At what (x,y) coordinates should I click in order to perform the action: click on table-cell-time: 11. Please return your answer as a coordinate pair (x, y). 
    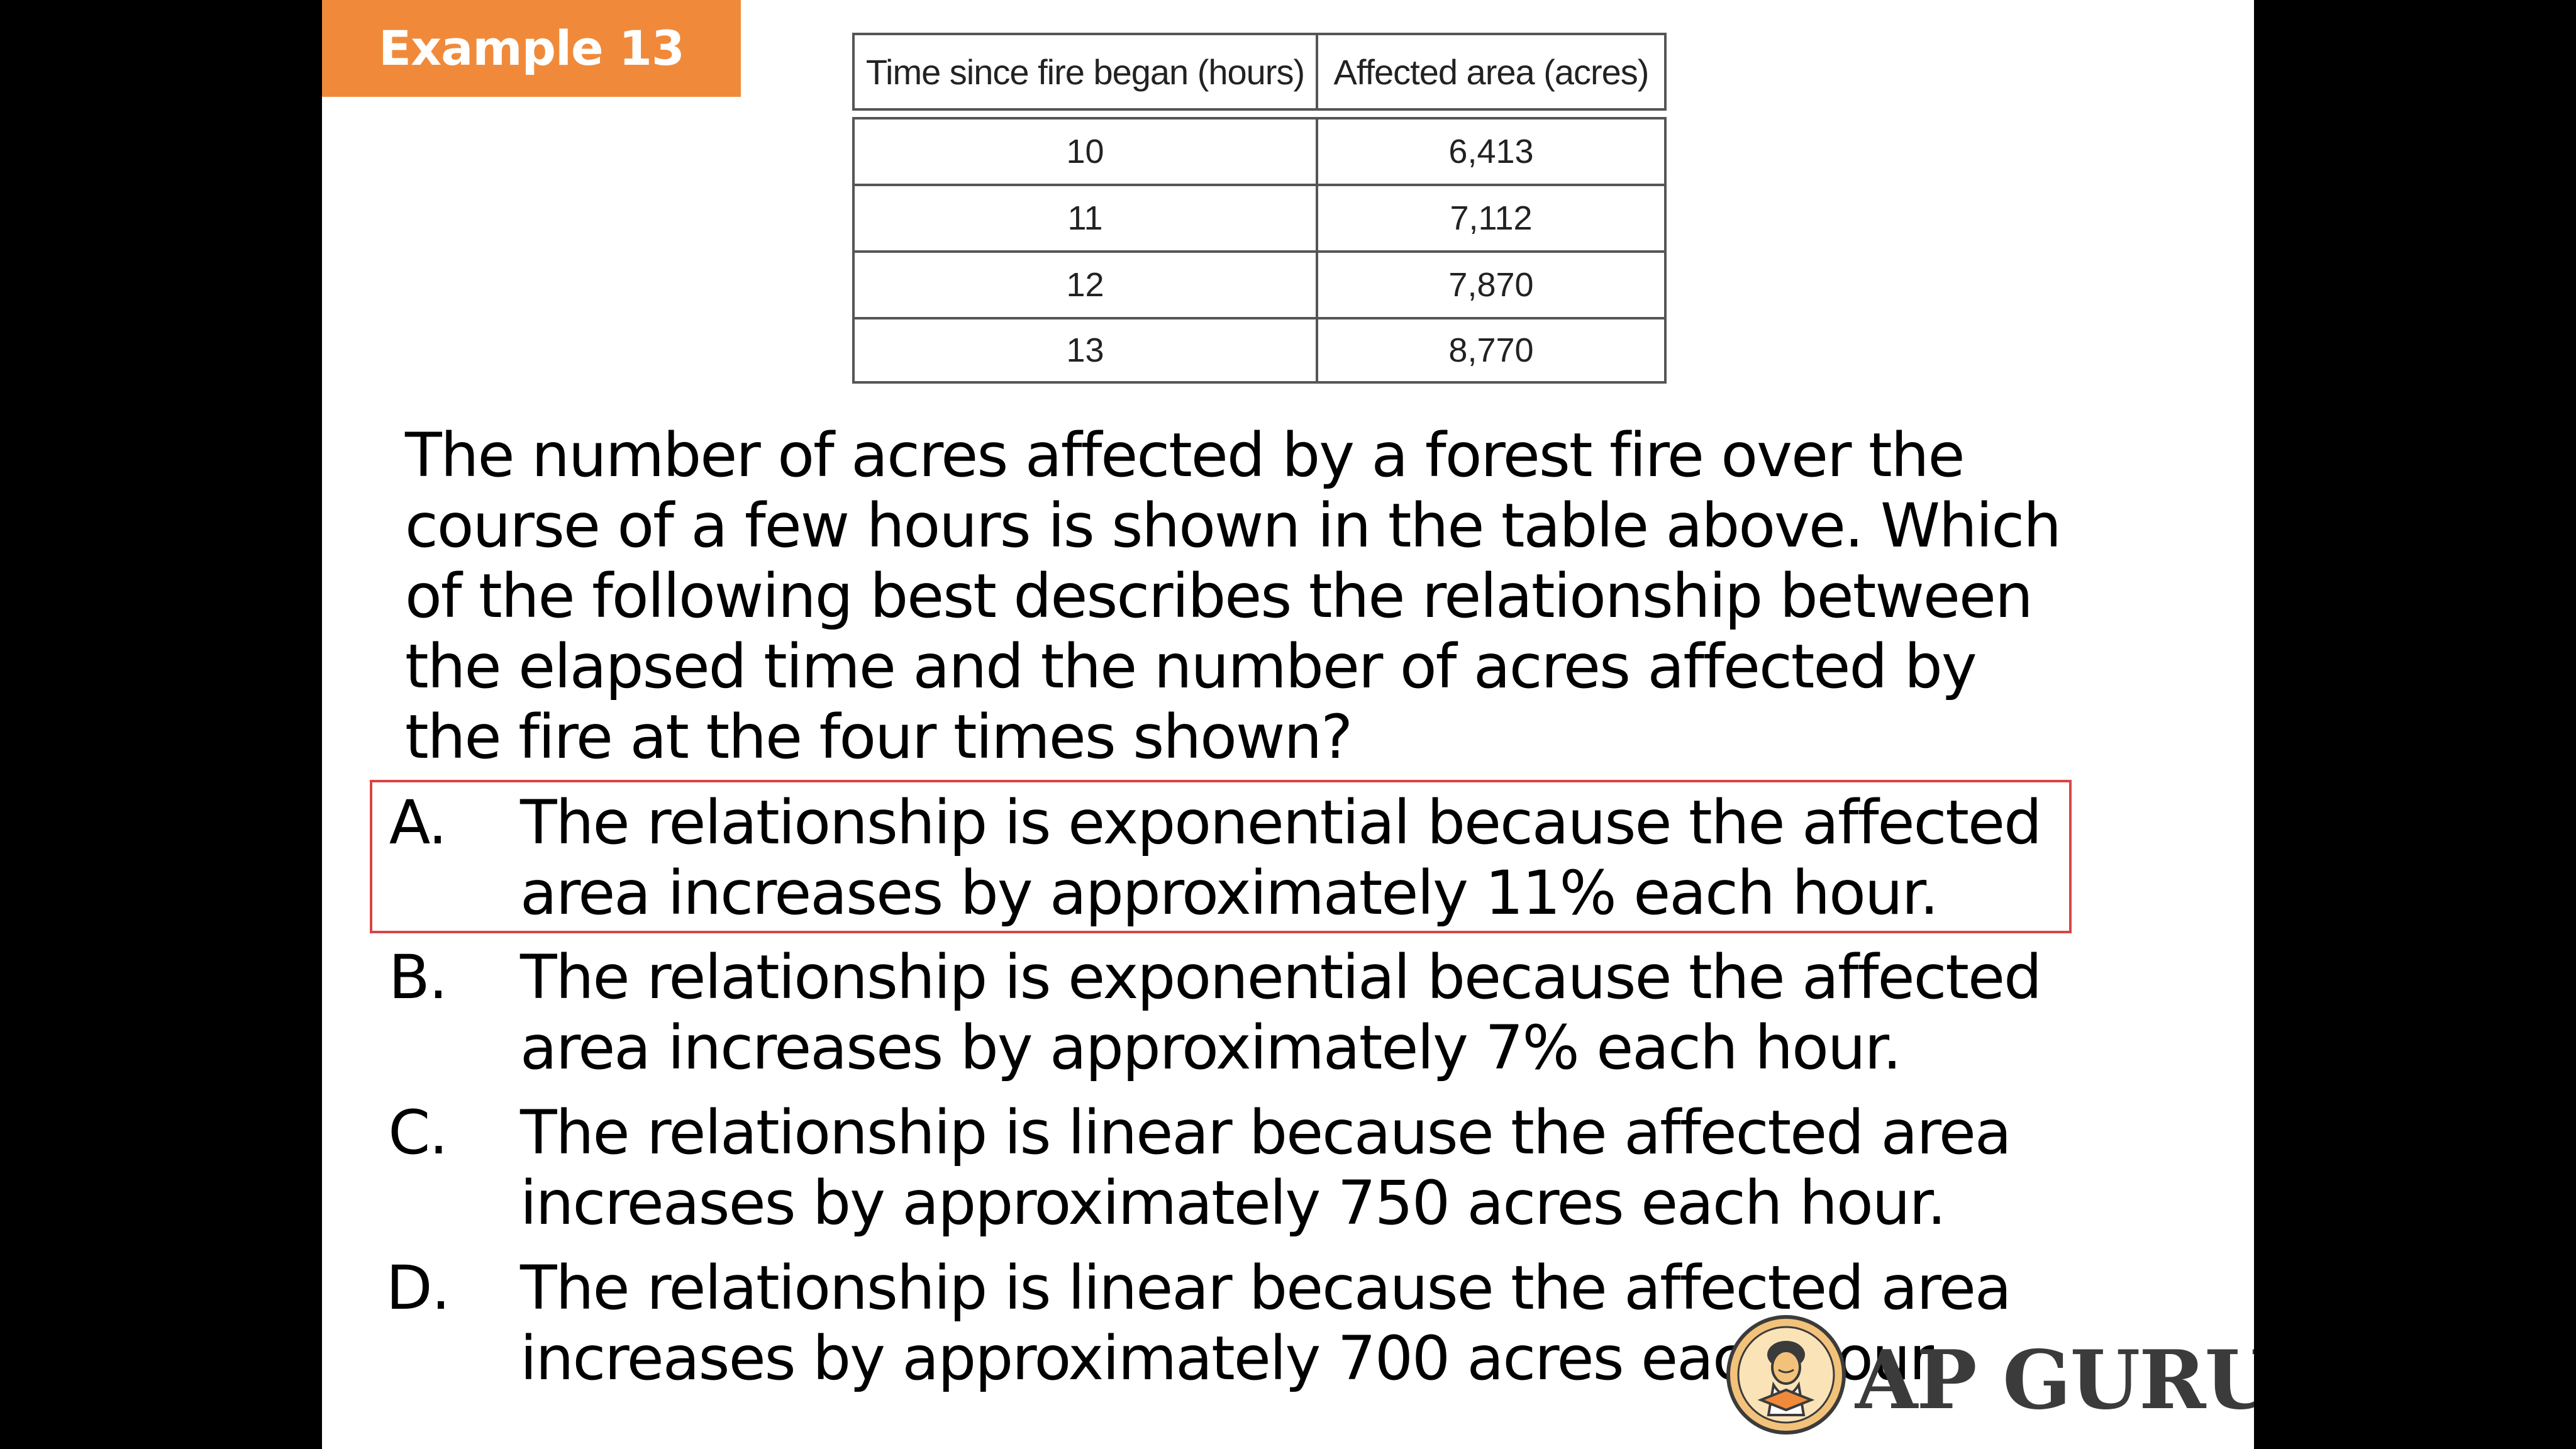
    Looking at the image, I should click on (1086, 218).